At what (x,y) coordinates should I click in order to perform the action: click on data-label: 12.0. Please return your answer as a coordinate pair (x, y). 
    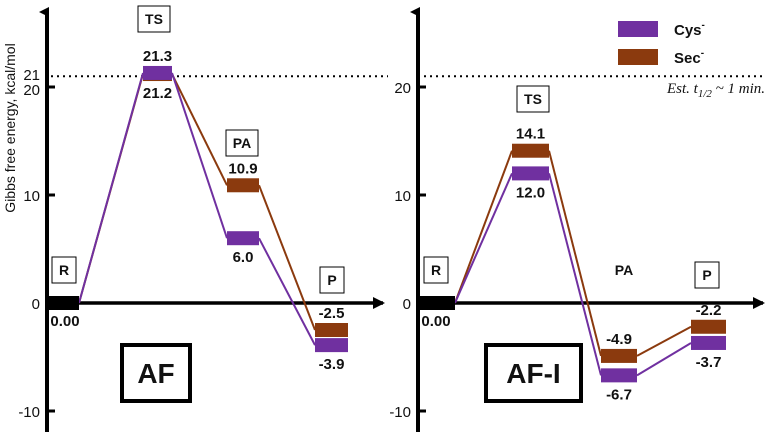
    Looking at the image, I should click on (530, 192).